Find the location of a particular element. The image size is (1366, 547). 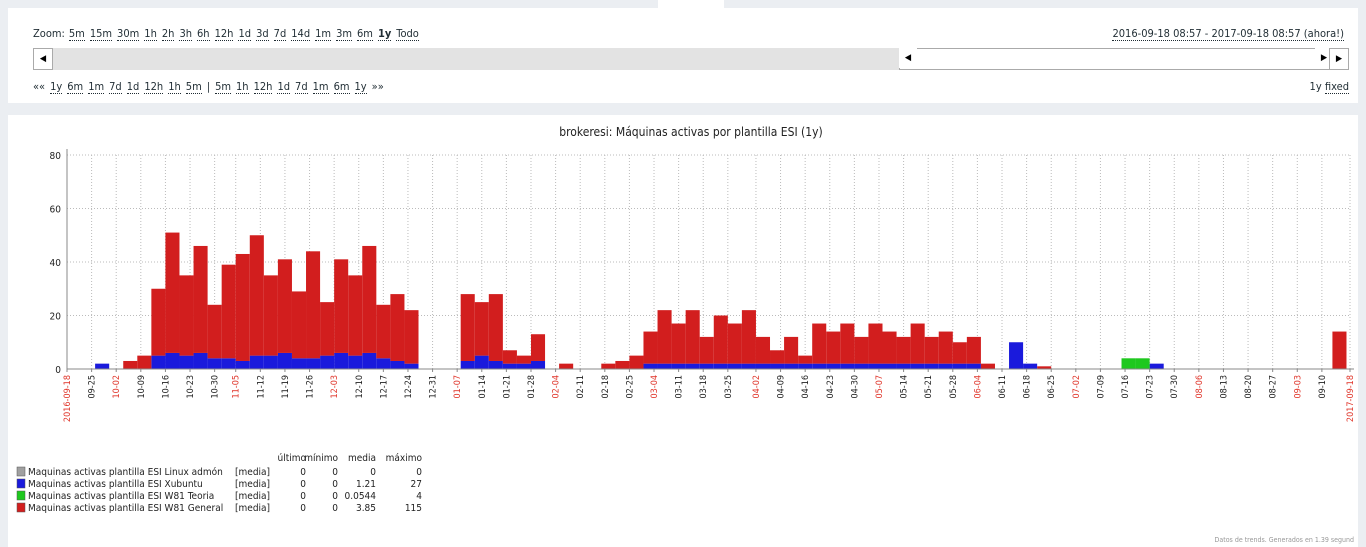

zoom-link: Todo is located at coordinates (407, 34).